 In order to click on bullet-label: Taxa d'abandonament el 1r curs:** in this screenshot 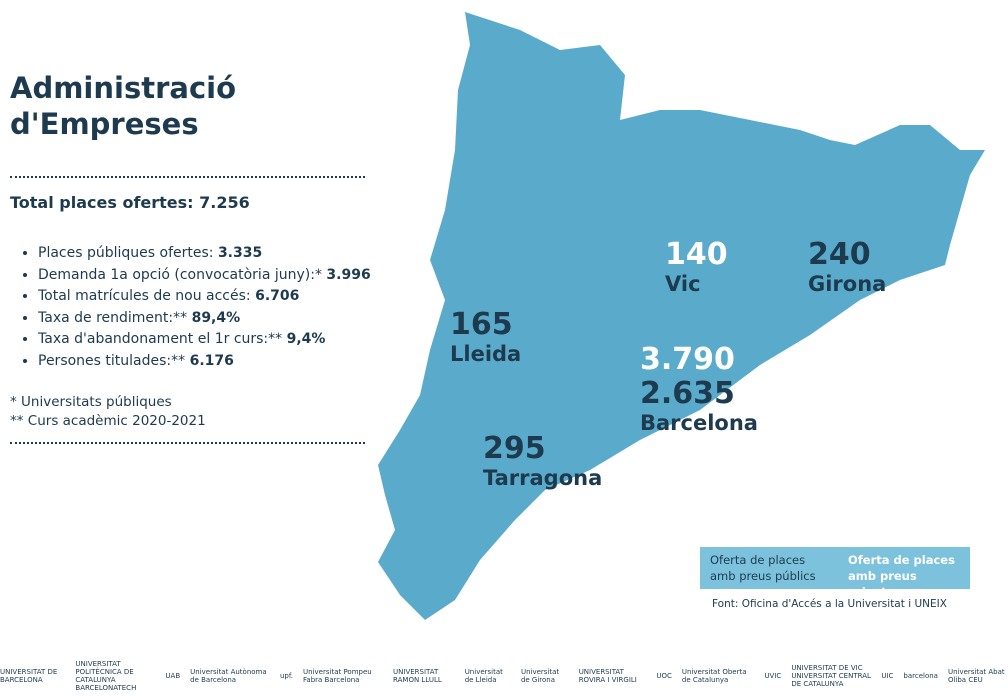, I will do `click(162, 339)`.